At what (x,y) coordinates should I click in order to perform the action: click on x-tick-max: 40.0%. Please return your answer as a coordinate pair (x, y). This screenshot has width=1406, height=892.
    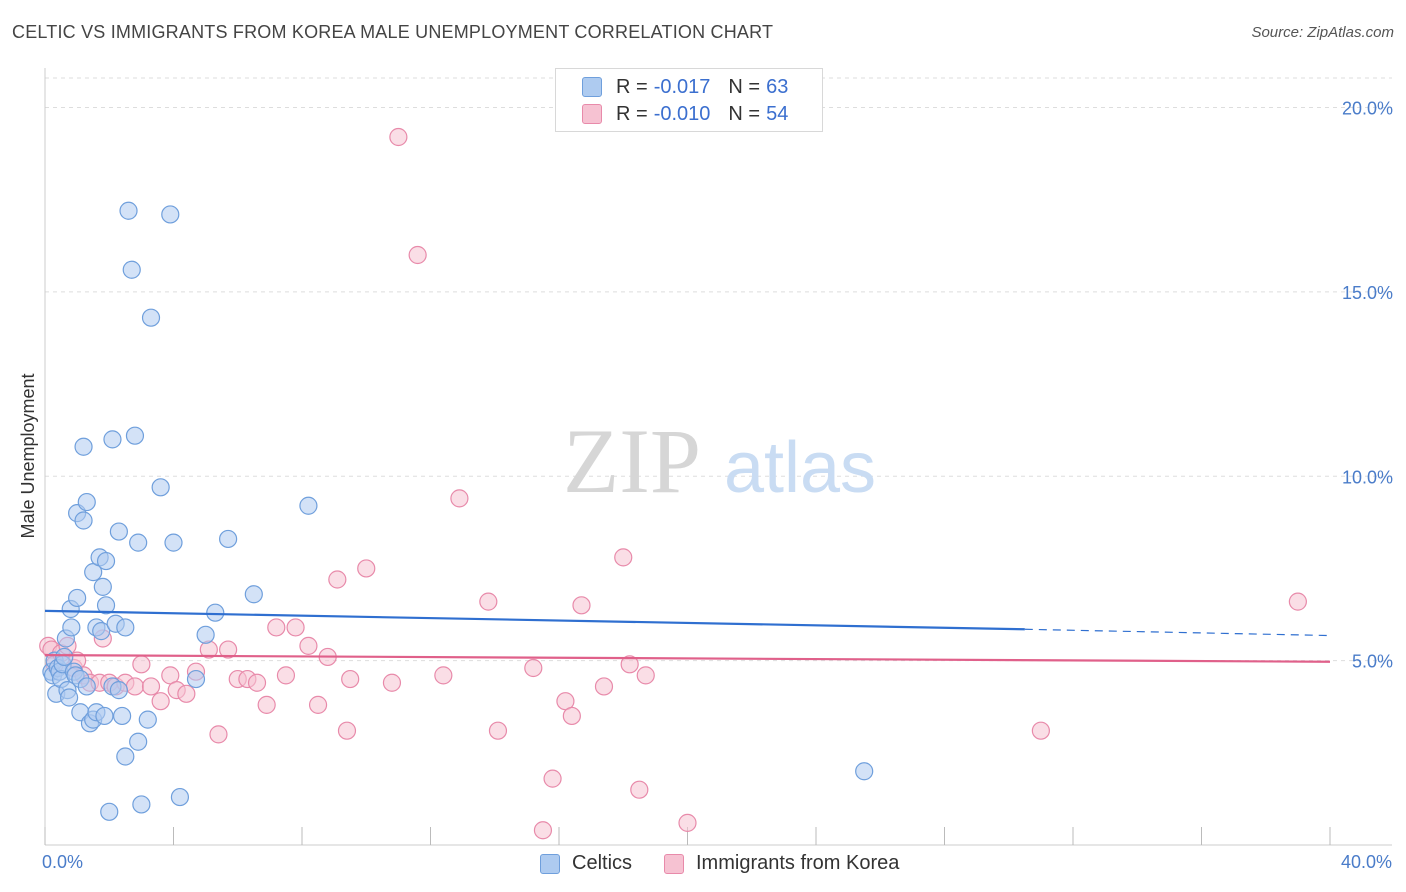
    Looking at the image, I should click on (1366, 862).